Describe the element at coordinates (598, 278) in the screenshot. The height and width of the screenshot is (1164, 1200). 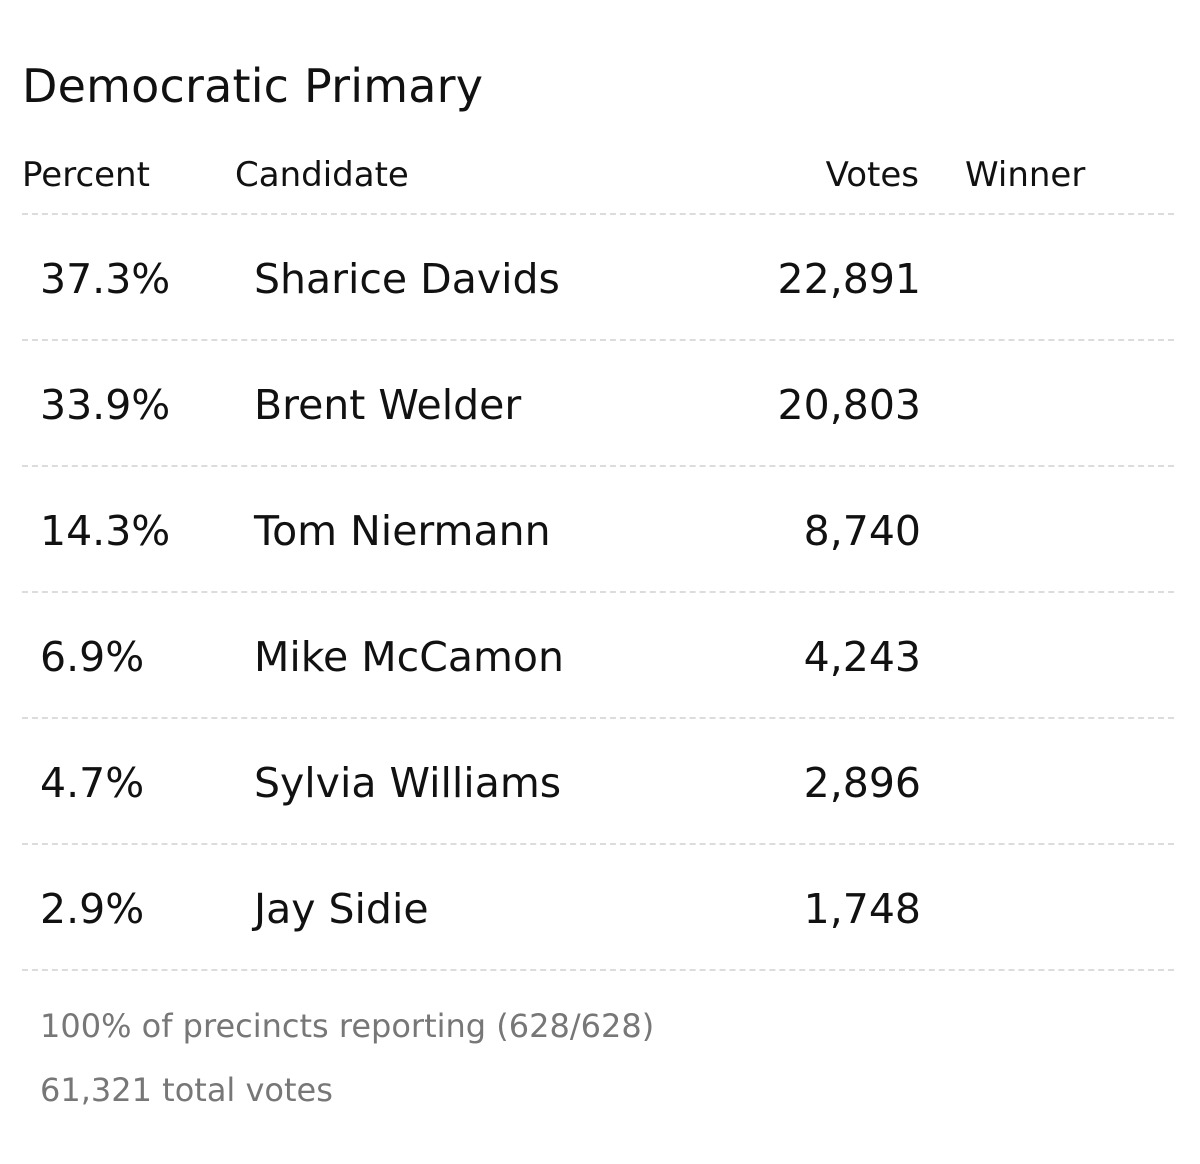
I see `table-row: 37.3% Sharice Davids 22,891` at that location.